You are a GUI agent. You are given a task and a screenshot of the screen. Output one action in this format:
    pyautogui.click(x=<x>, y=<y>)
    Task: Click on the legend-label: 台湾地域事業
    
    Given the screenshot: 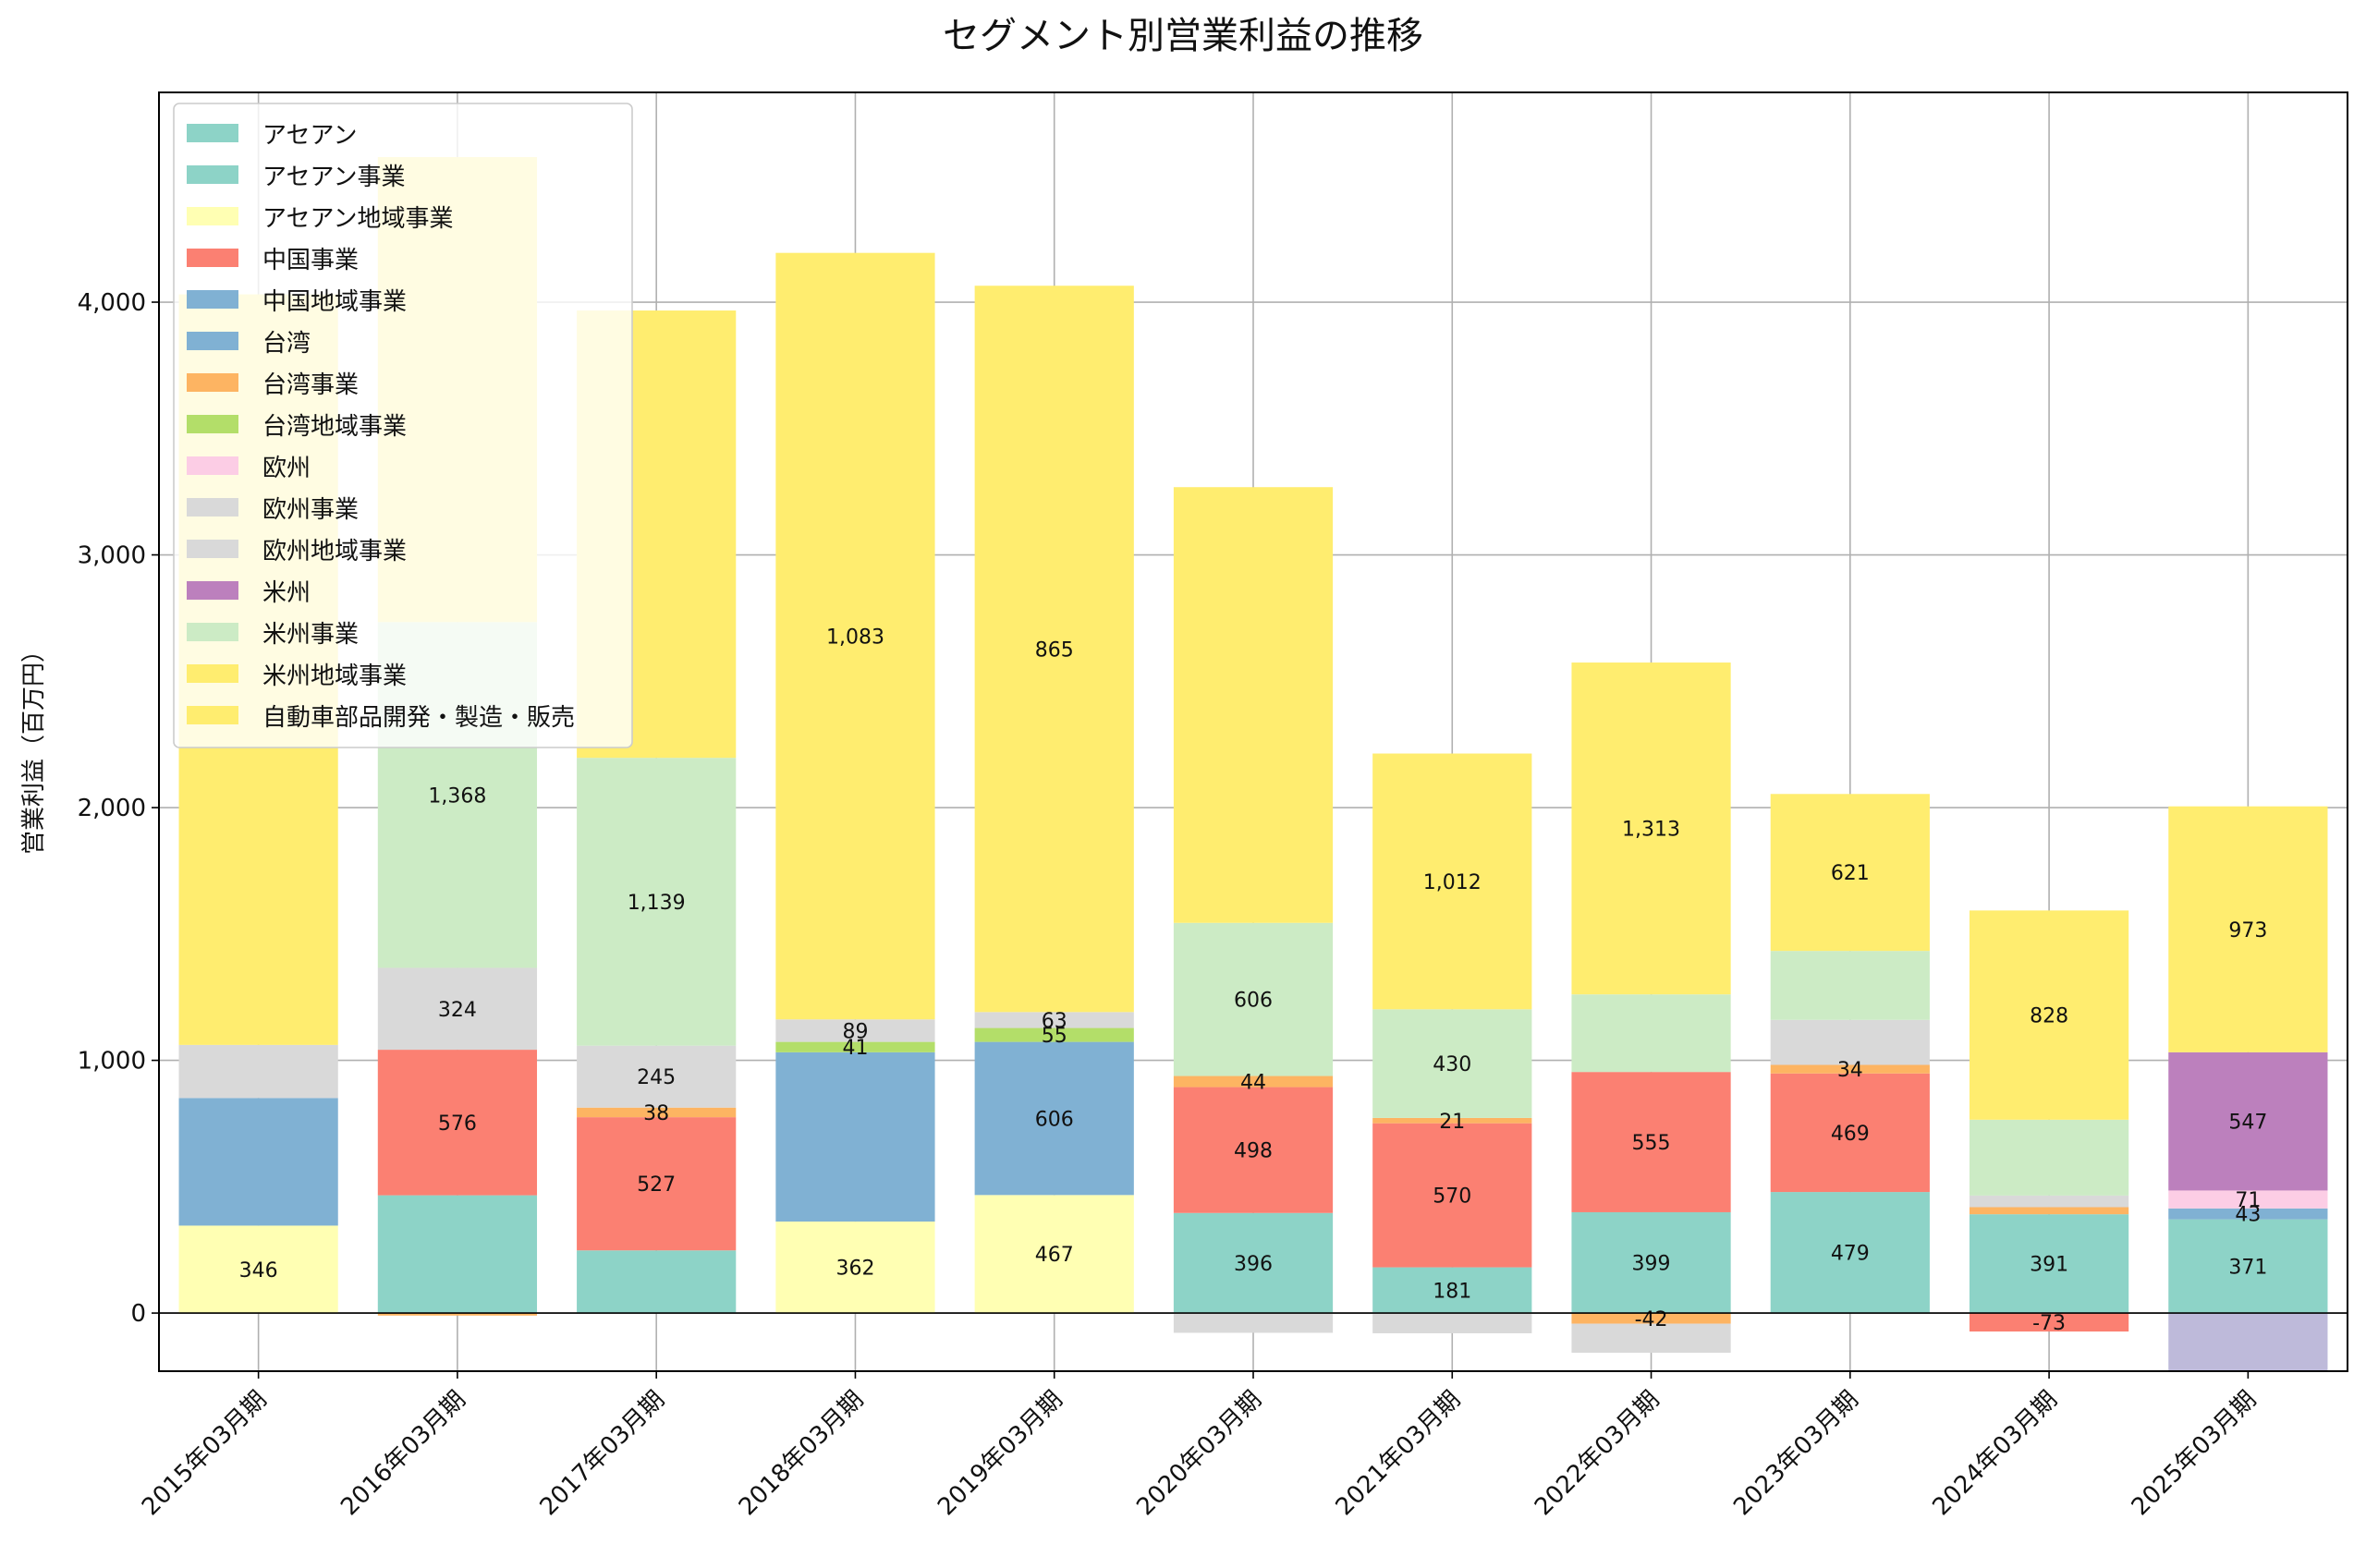 What is the action you would take?
    pyautogui.click(x=334, y=427)
    